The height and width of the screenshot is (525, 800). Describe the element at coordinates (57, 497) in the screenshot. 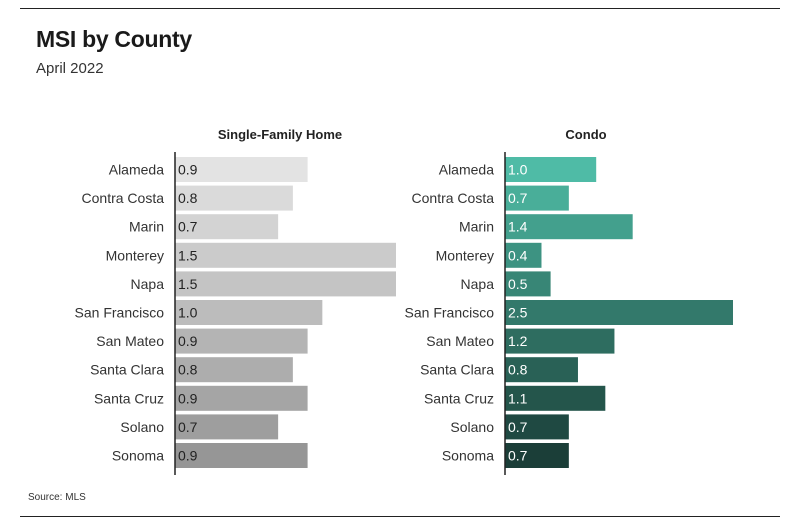

I see `source-note: Source: MLS` at that location.